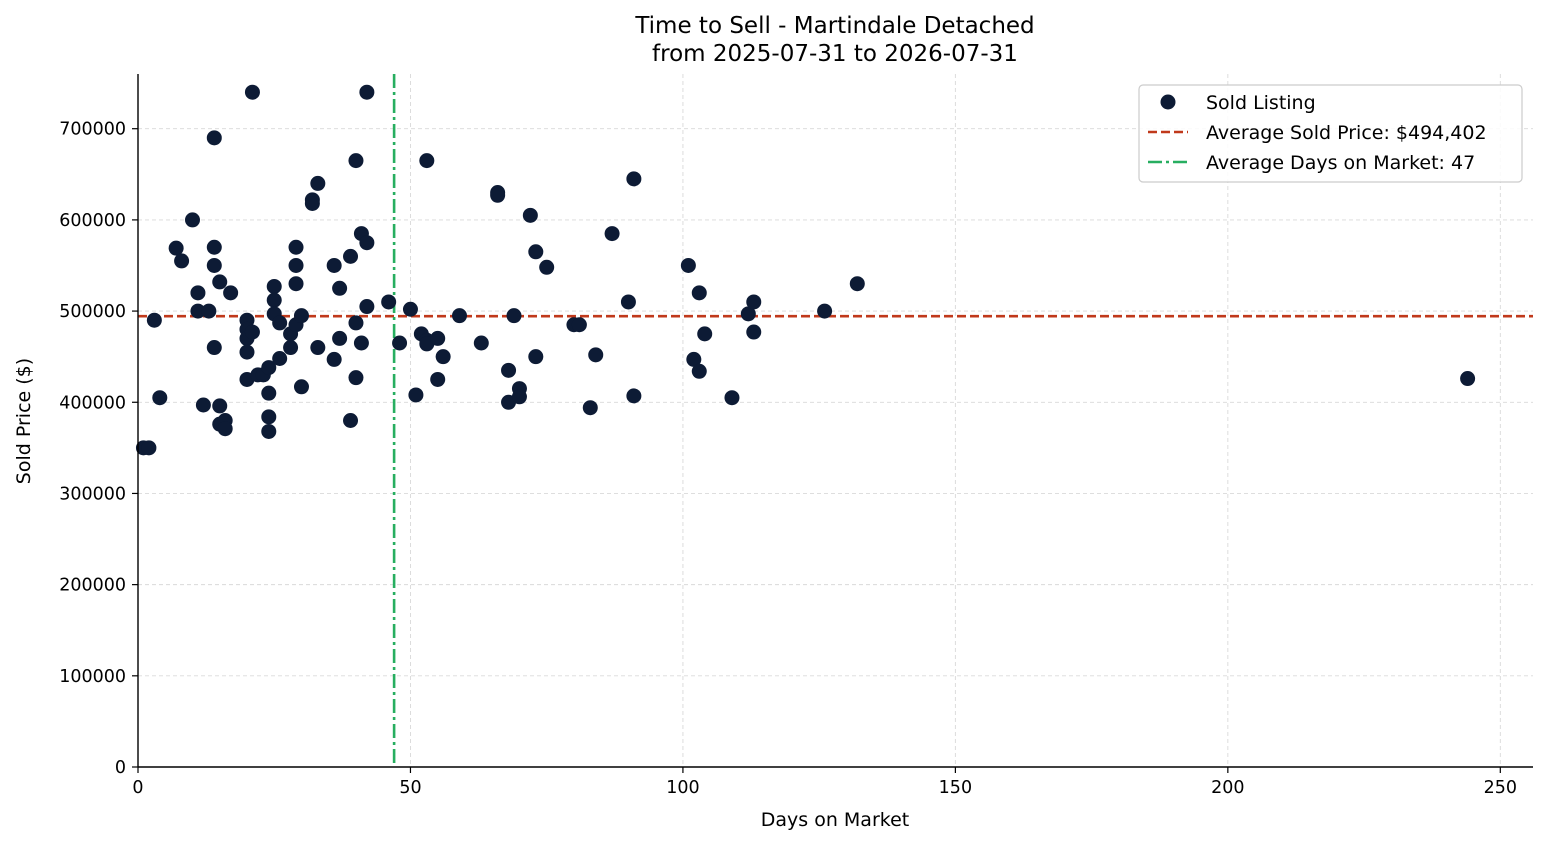 This screenshot has width=1547, height=845. I want to click on y-tick-label: 600000, so click(92, 221).